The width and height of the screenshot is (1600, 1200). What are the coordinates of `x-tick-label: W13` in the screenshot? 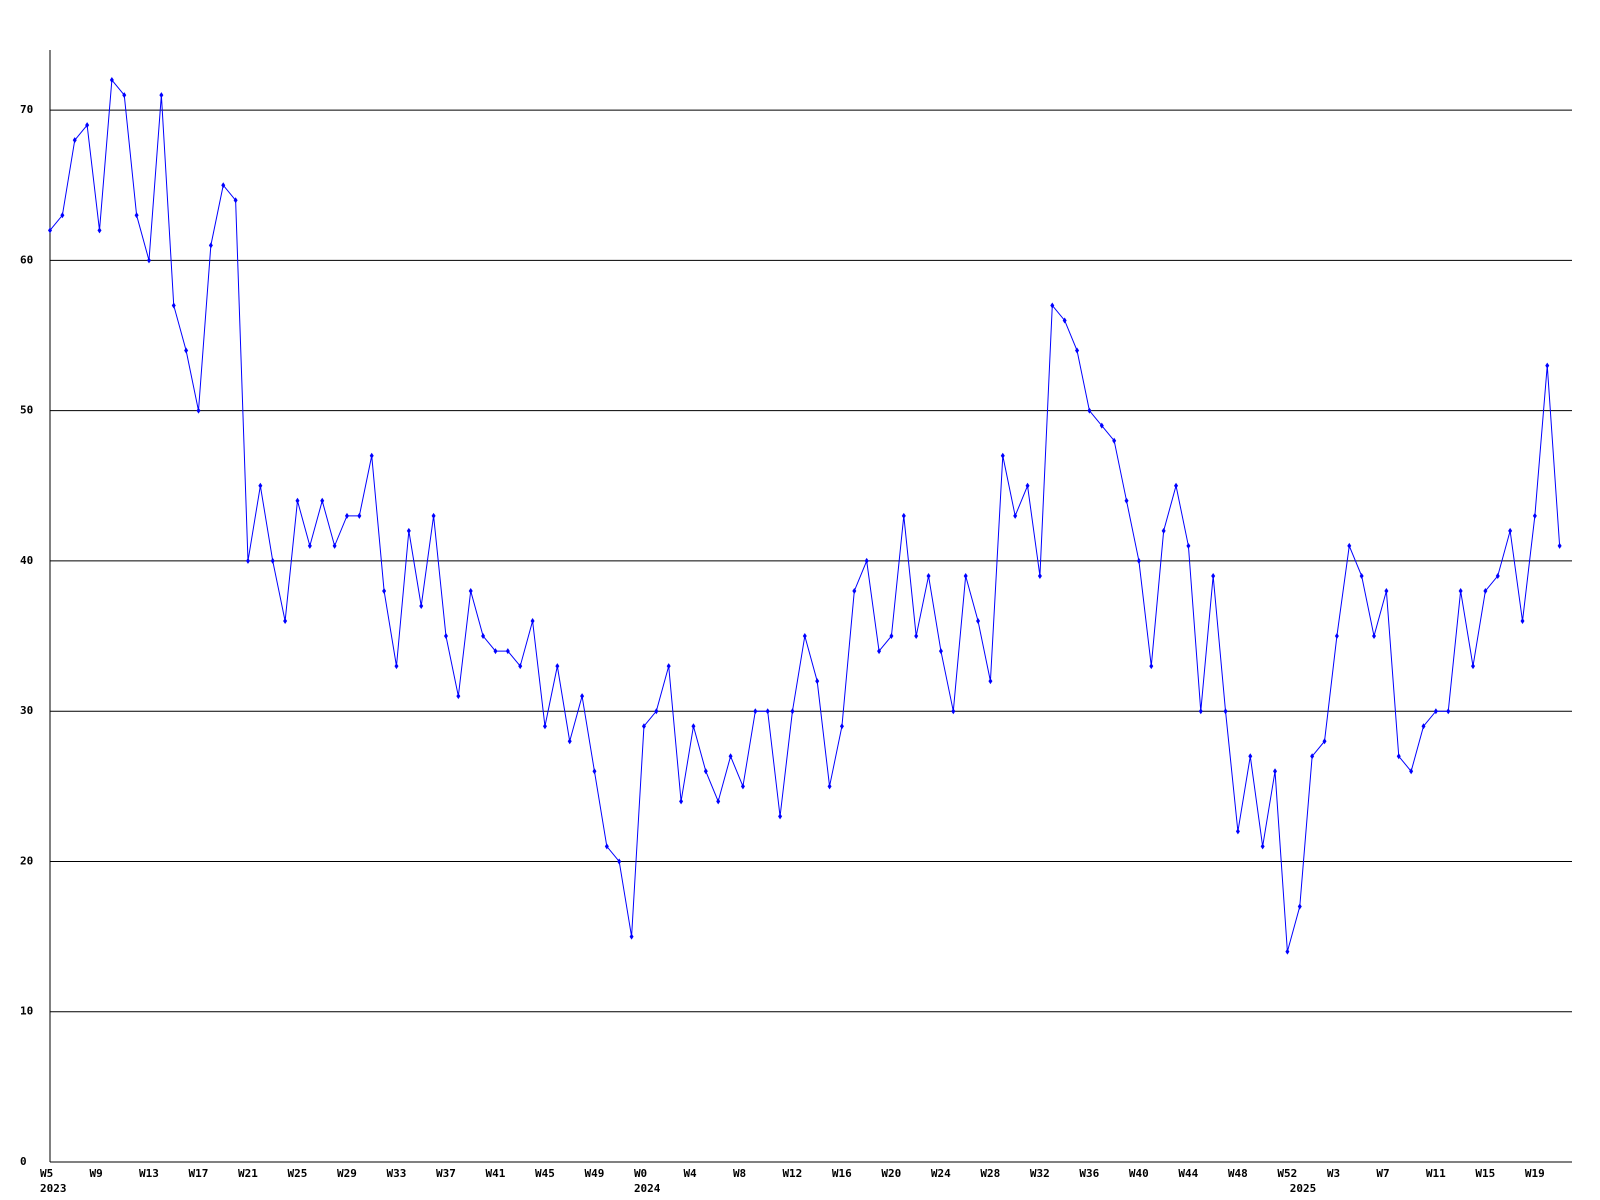 It's located at (149, 1173).